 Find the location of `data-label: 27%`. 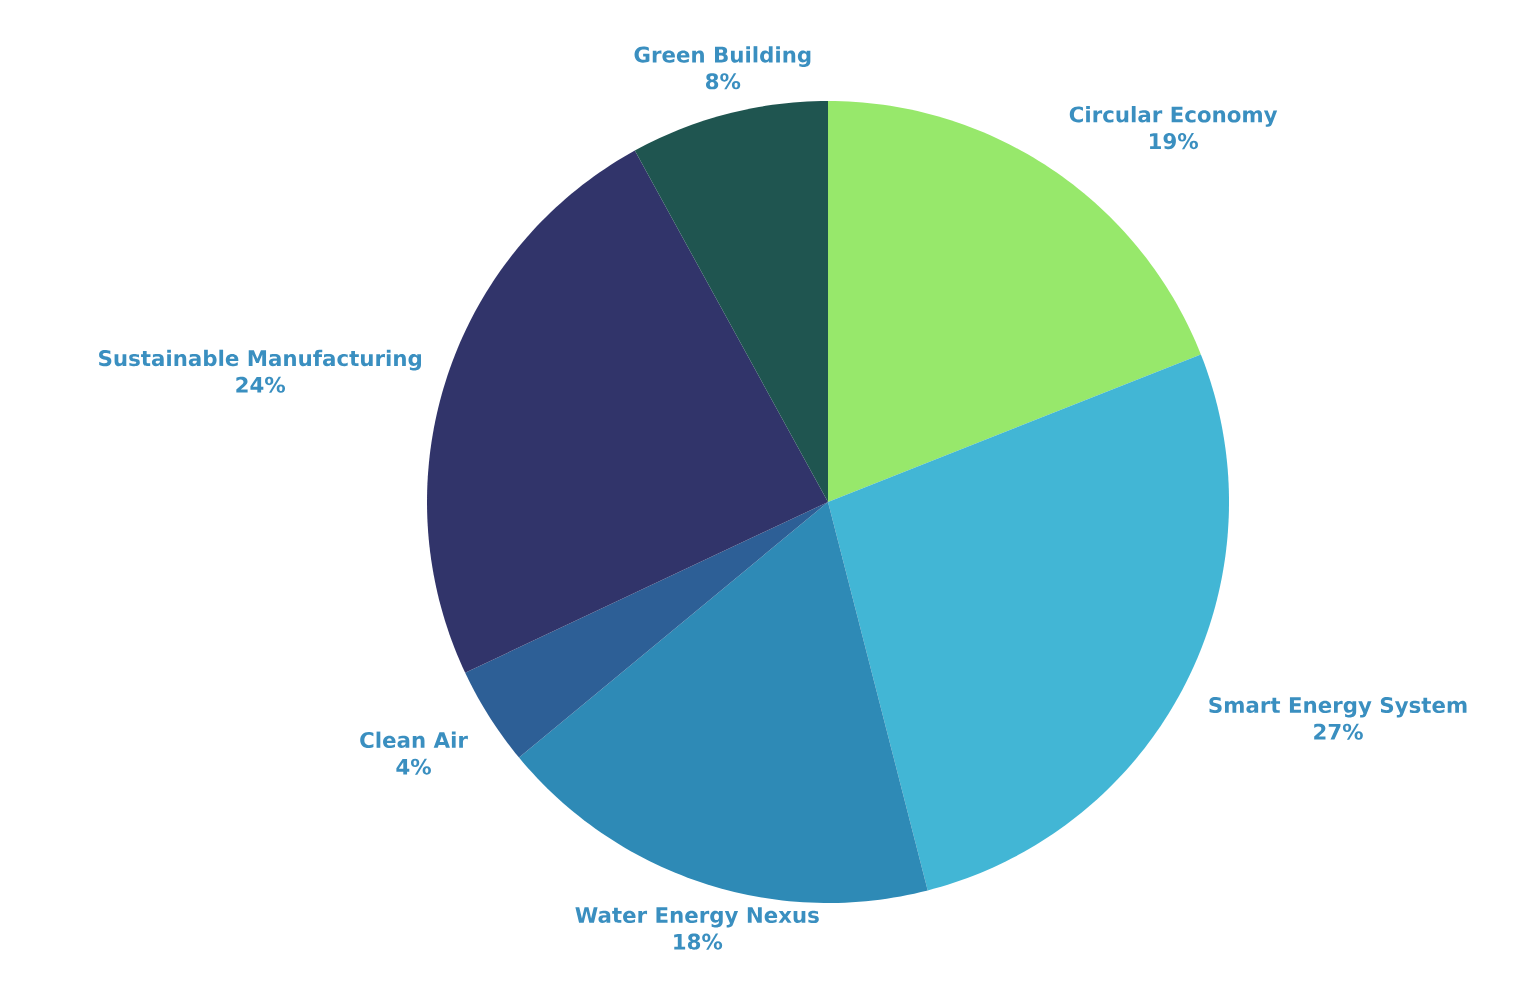

data-label: 27% is located at coordinates (1338, 731).